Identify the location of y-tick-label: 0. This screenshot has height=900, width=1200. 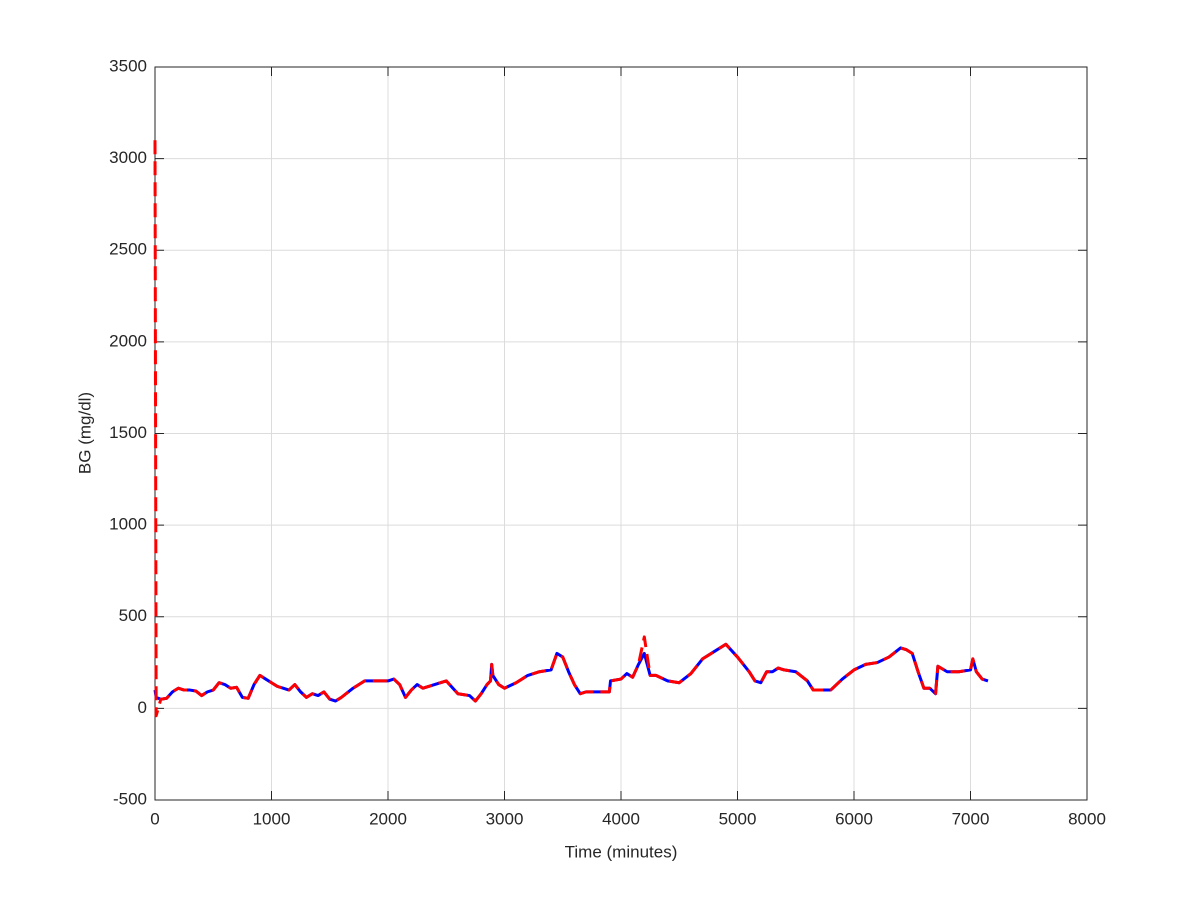
(142, 707).